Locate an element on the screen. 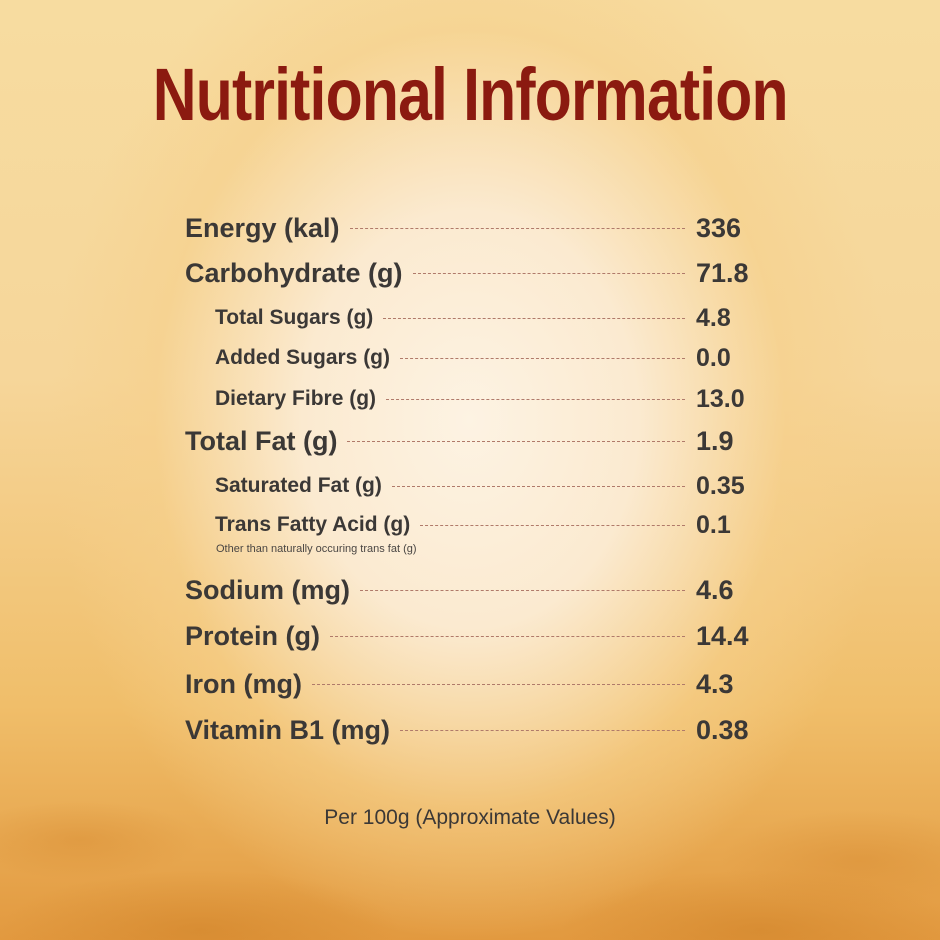 The image size is (940, 940). nutrition-row: Saturated Fat (g) 0.35 is located at coordinates (470, 486).